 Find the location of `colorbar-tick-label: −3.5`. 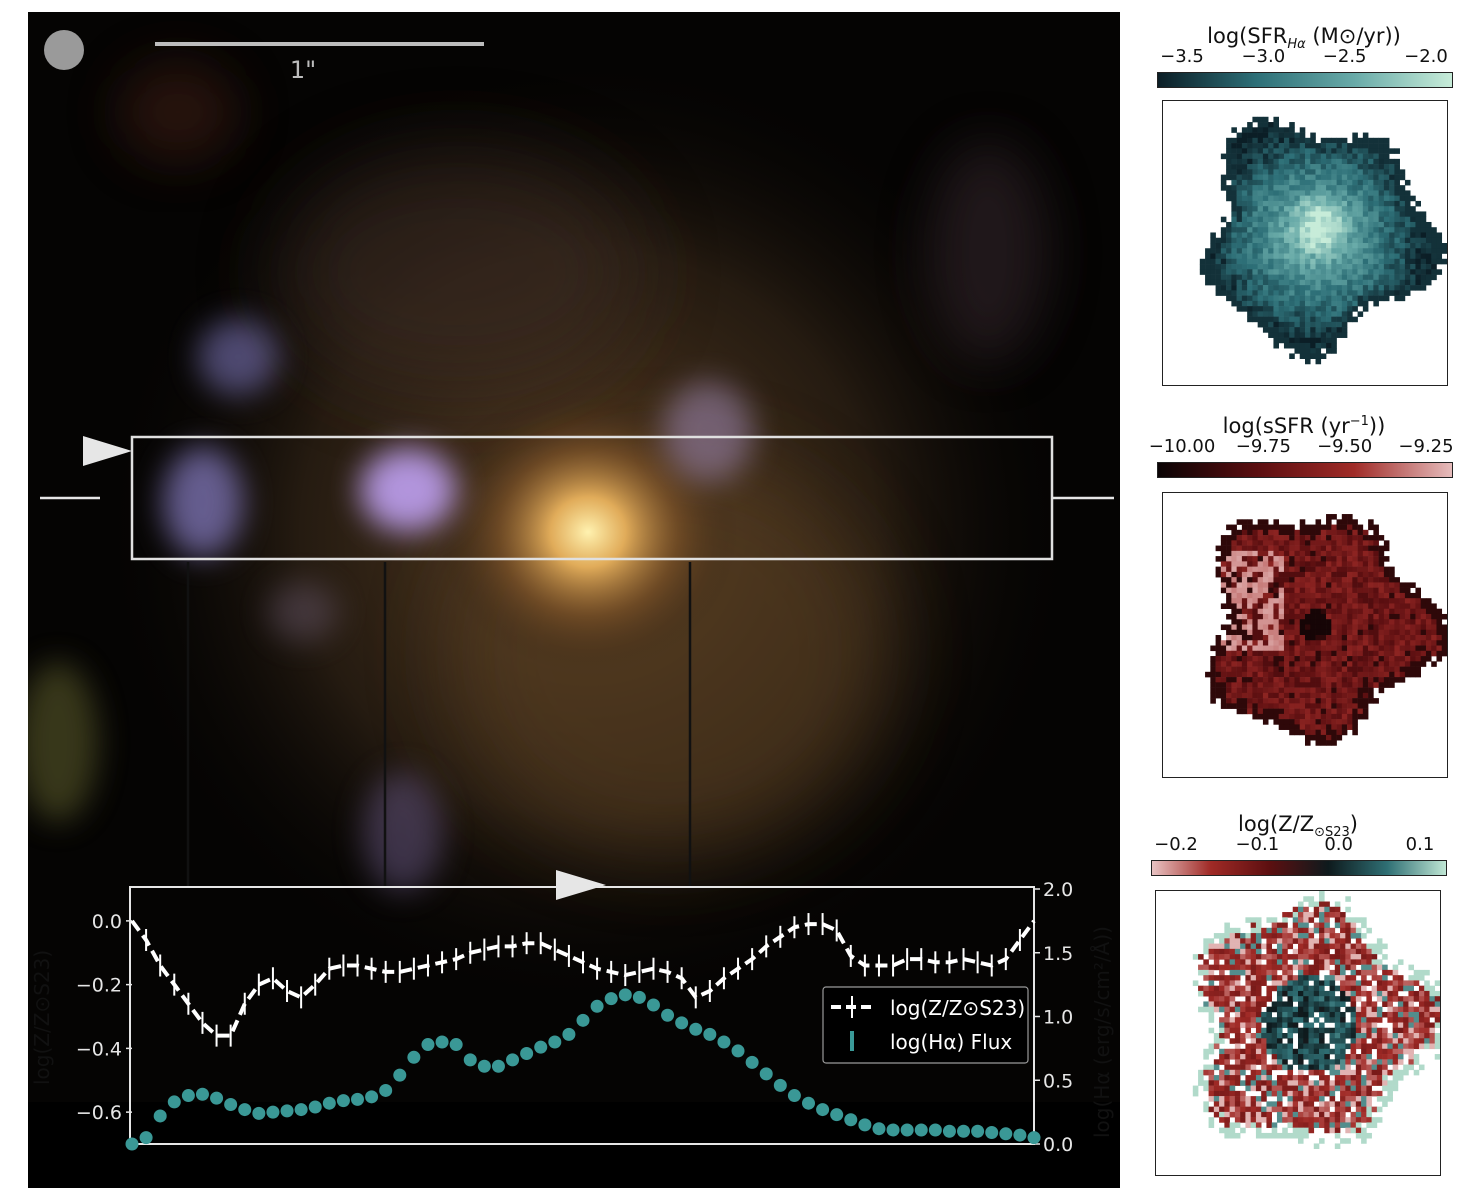

colorbar-tick-label: −3.5 is located at coordinates (1182, 56).